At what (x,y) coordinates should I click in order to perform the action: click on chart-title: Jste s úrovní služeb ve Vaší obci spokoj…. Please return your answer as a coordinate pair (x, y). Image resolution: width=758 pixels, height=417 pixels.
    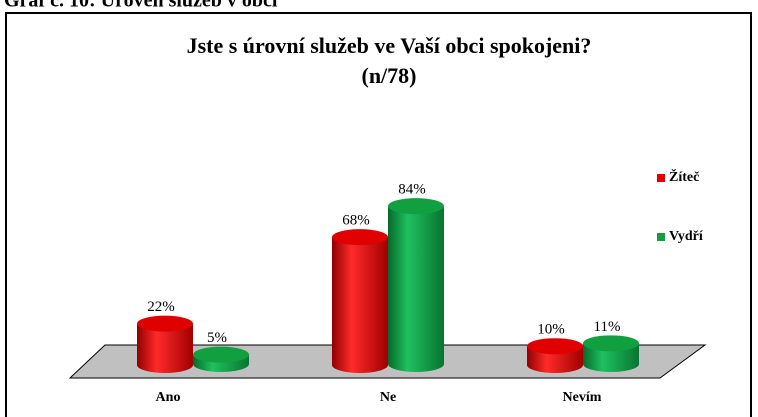
    Looking at the image, I should click on (389, 45).